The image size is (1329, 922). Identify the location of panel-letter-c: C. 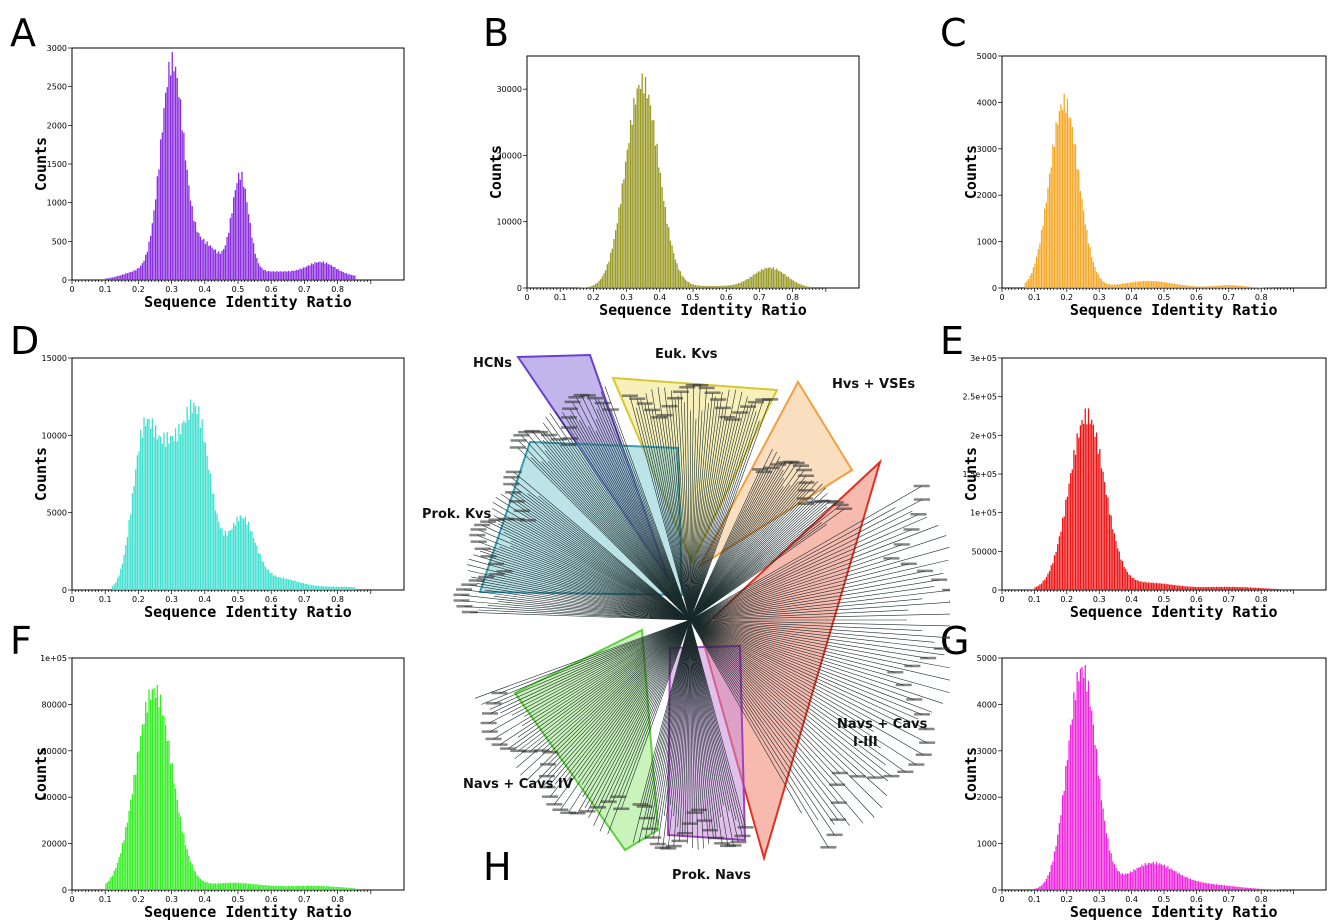
(953, 33).